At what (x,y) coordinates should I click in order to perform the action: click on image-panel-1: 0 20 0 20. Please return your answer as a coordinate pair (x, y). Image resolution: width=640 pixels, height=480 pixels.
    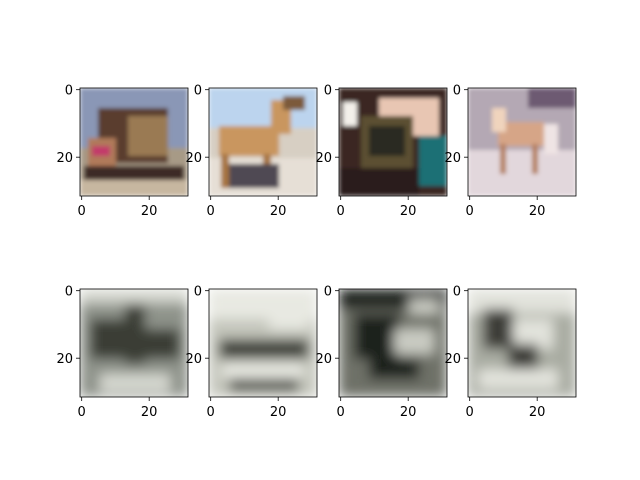
    Looking at the image, I should click on (122, 151).